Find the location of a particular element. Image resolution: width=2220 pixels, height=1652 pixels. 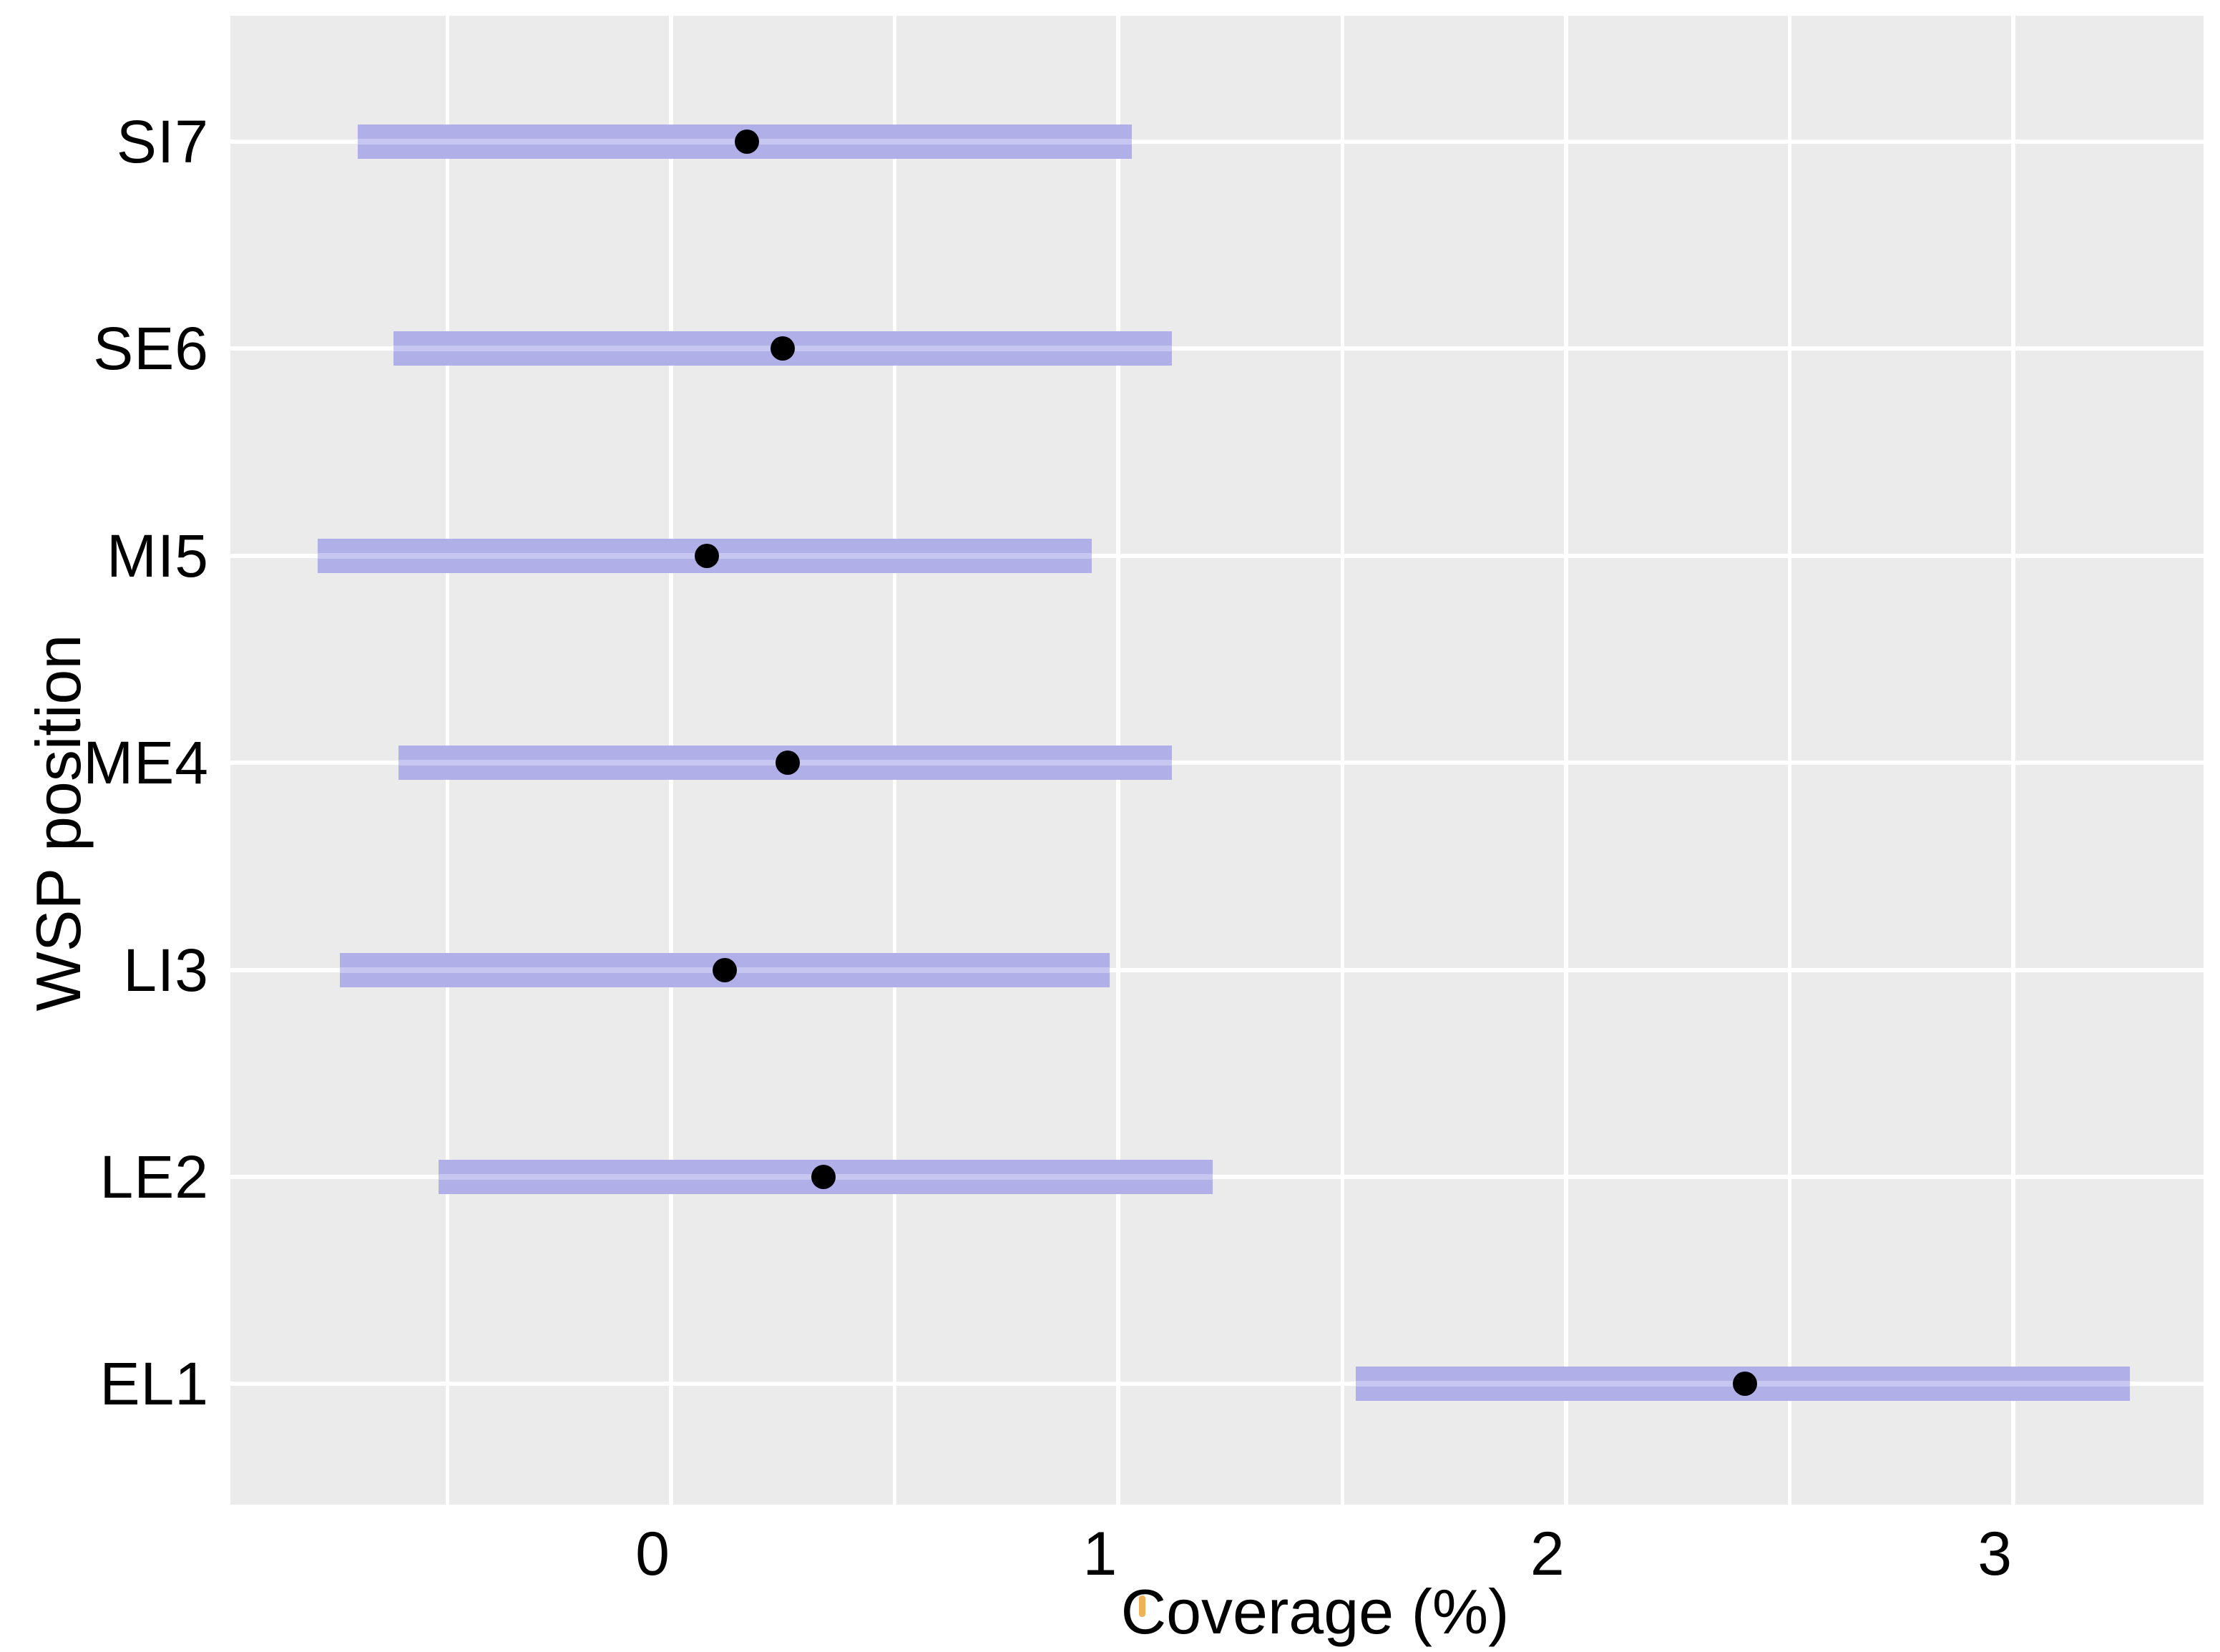

estimate-point-le2 is located at coordinates (823, 1177).